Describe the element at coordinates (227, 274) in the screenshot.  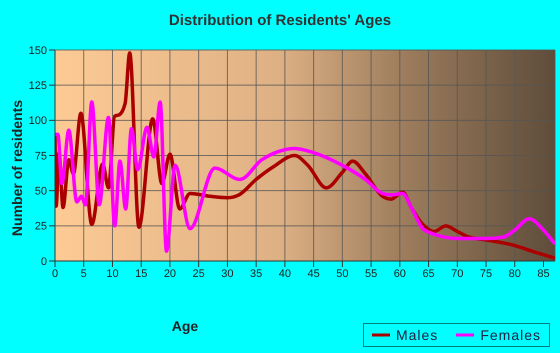
I see `x-tick-label: 30` at that location.